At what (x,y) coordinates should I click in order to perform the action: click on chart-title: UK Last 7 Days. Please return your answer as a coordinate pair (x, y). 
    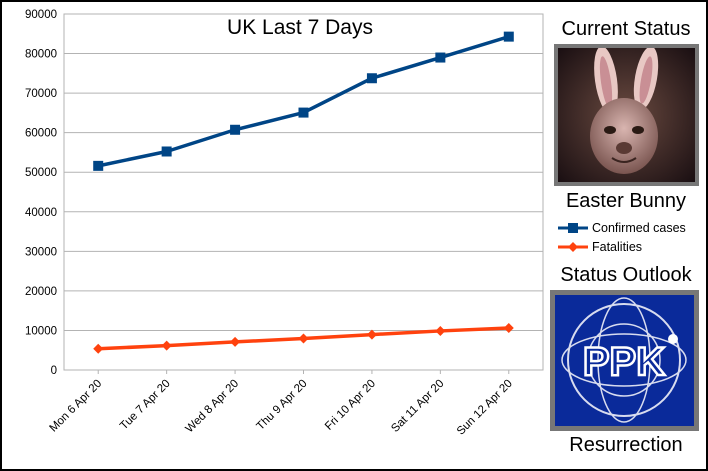
    Looking at the image, I should click on (300, 27).